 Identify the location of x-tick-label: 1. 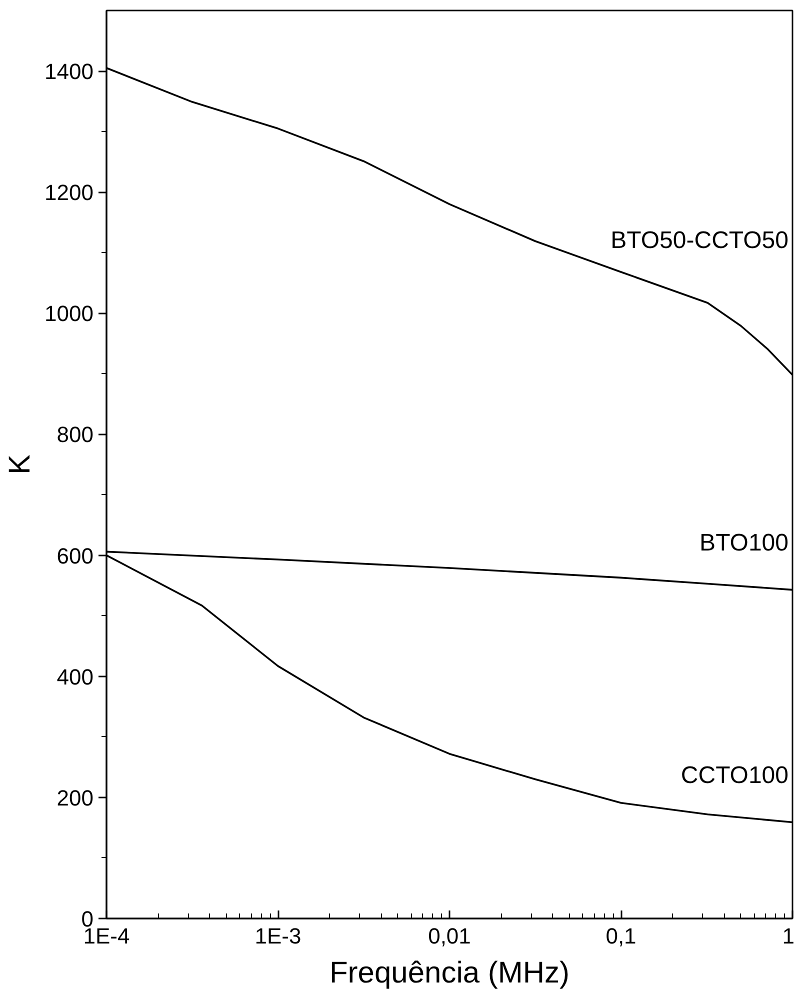
(788, 936).